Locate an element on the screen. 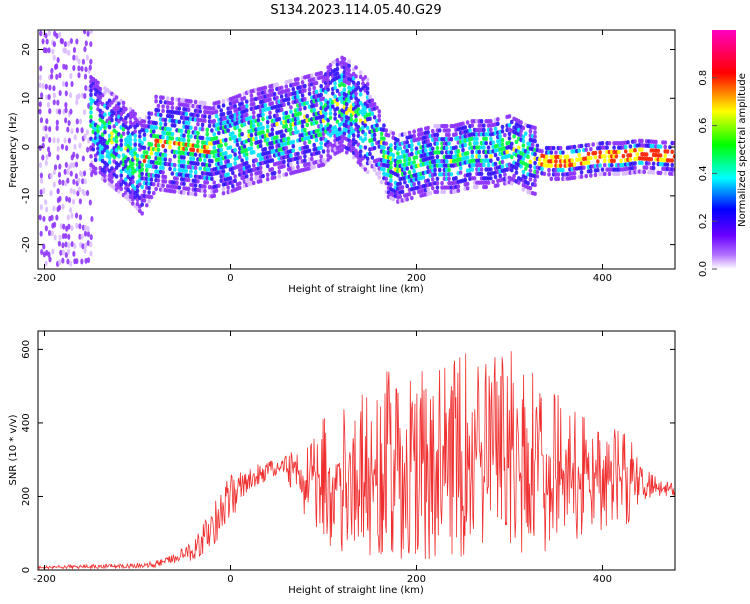  snr-xtick-label: -200 is located at coordinates (44, 579).